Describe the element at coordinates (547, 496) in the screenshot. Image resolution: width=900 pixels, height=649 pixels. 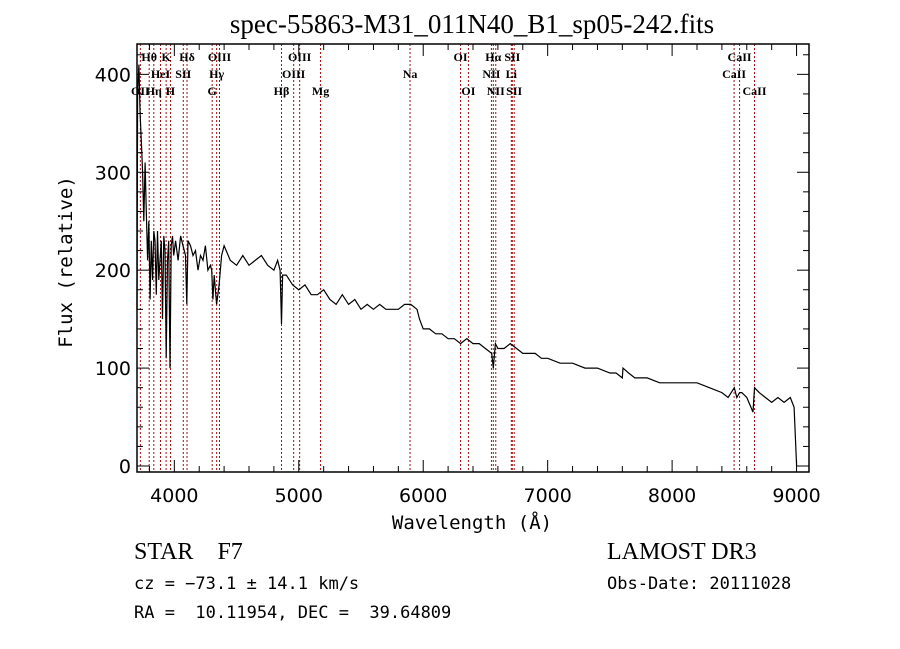
I see `x-tick-label: 7000` at that location.